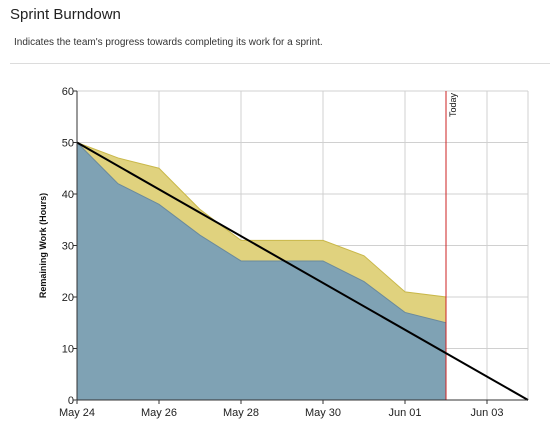  I want to click on x-tick-label: Jun 01, so click(404, 413).